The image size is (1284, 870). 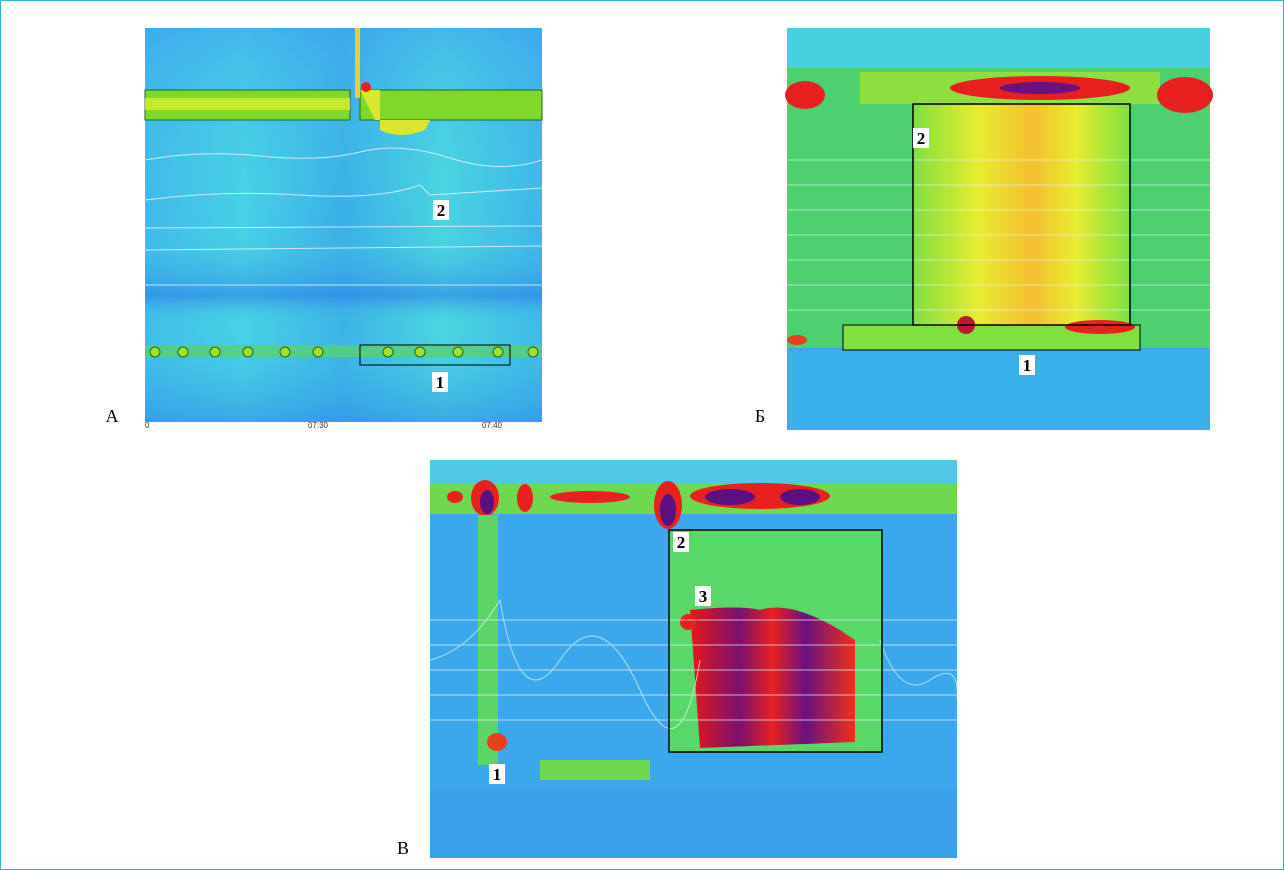 What do you see at coordinates (147, 425) in the screenshot?
I see `time-tick: 0` at bounding box center [147, 425].